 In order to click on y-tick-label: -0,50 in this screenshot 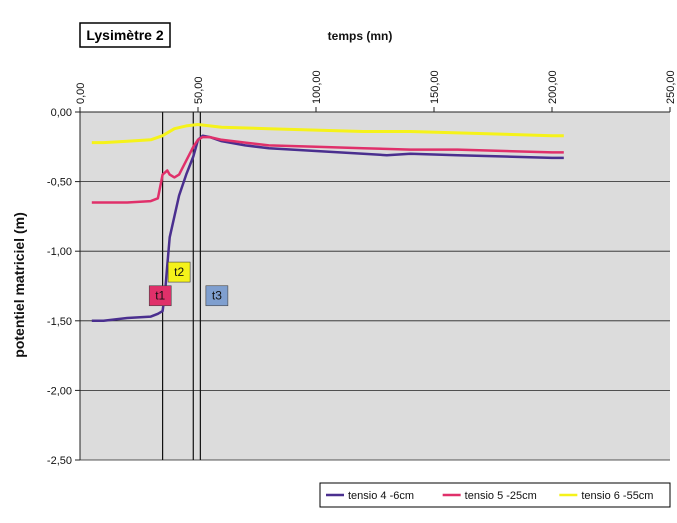, I will do `click(59, 183)`.